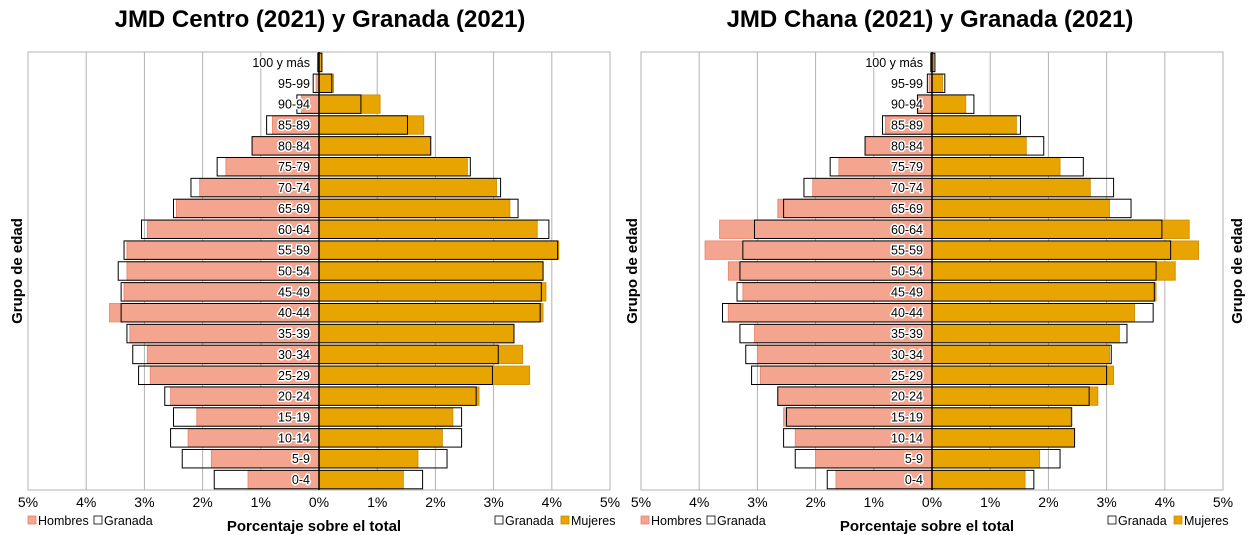 The width and height of the screenshot is (1250, 535). Describe the element at coordinates (565, 520) in the screenshot. I see `legend-swatch-mujeres` at that location.